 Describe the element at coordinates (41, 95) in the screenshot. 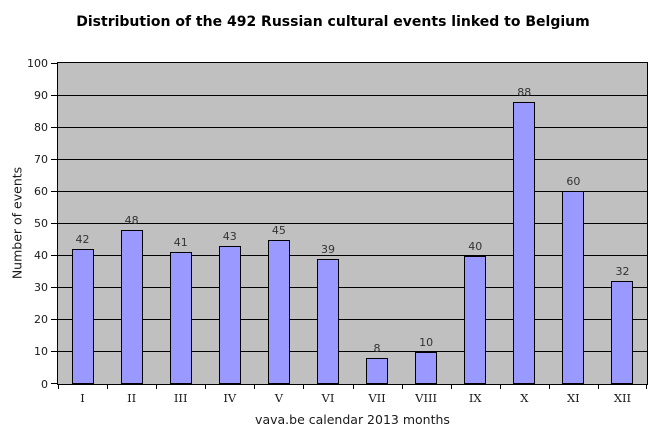

I see `y-tick-label: 90` at that location.